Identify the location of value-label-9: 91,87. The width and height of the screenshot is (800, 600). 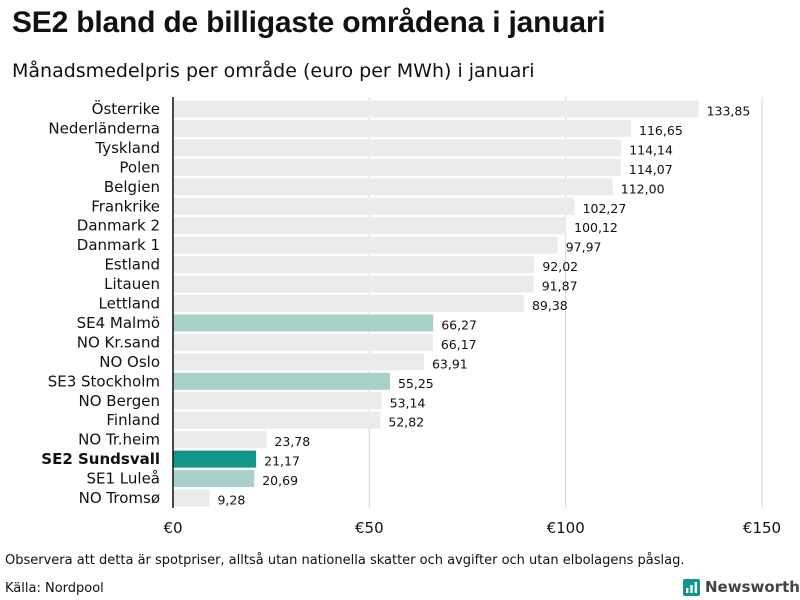
(560, 286).